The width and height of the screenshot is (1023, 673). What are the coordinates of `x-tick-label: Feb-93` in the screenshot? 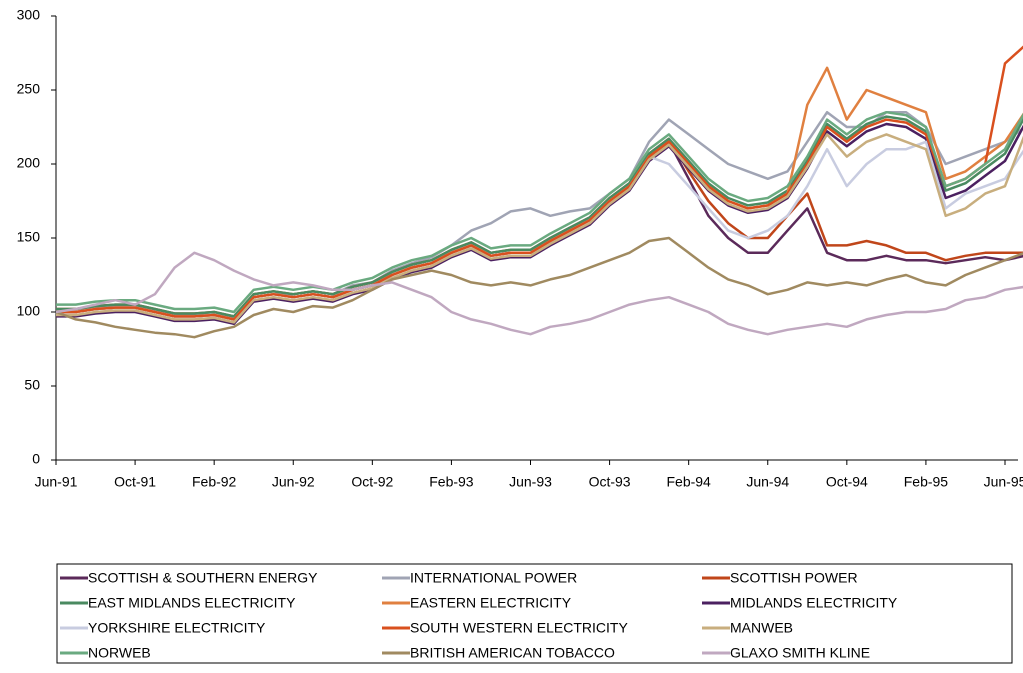 It's located at (451, 482).